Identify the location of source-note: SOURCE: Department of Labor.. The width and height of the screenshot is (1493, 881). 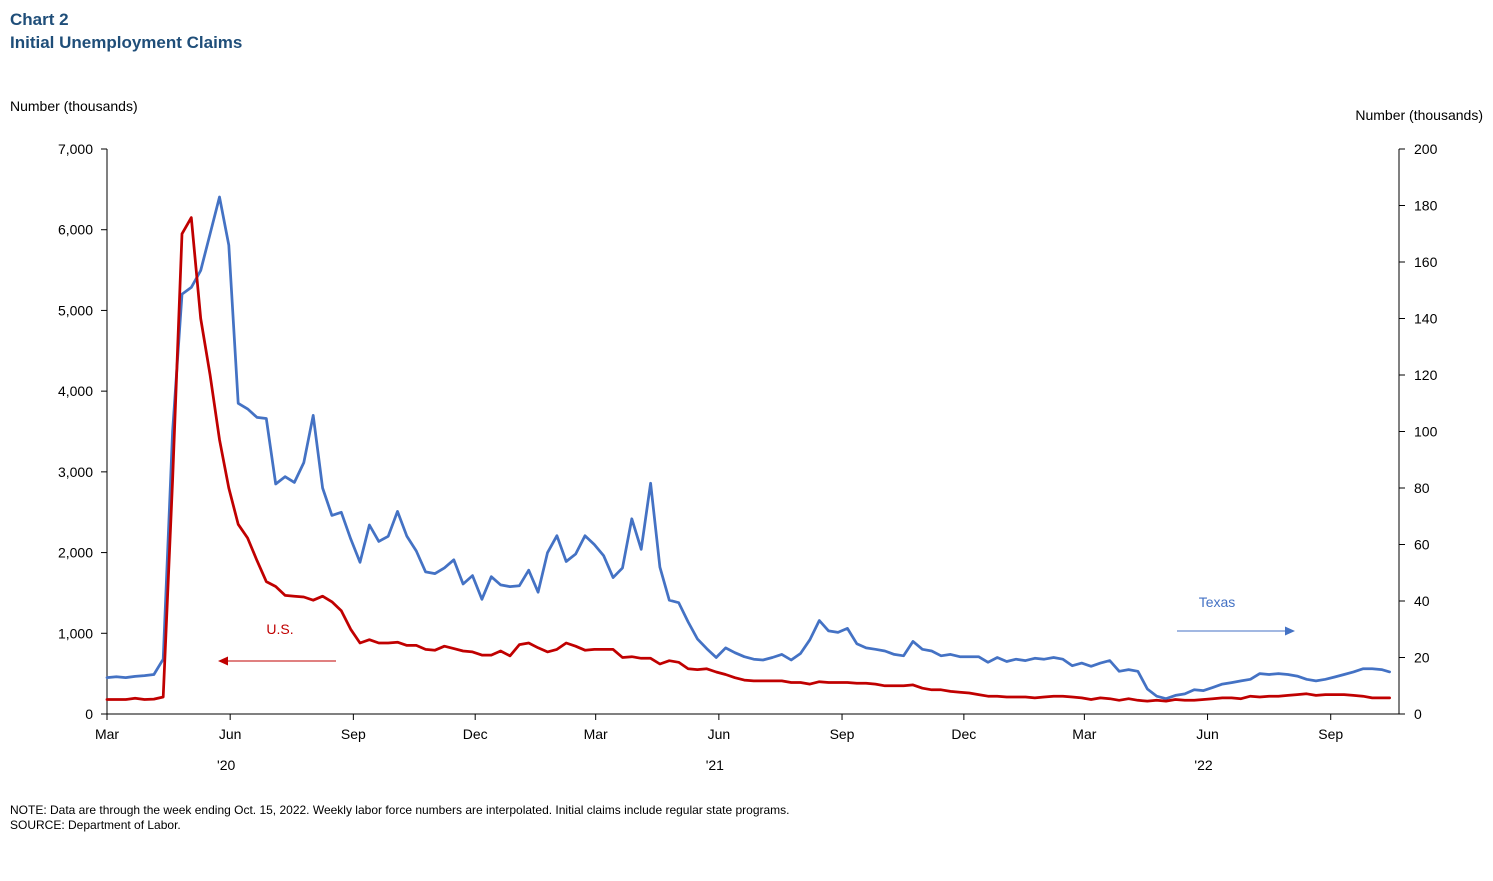
(95, 825).